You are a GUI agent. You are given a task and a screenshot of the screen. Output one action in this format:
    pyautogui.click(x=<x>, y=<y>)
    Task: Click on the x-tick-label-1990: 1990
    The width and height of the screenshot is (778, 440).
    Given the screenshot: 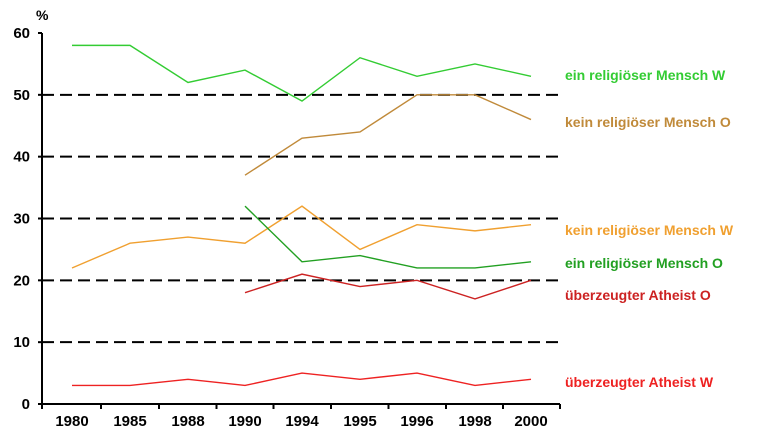 What is the action you would take?
    pyautogui.click(x=244, y=421)
    